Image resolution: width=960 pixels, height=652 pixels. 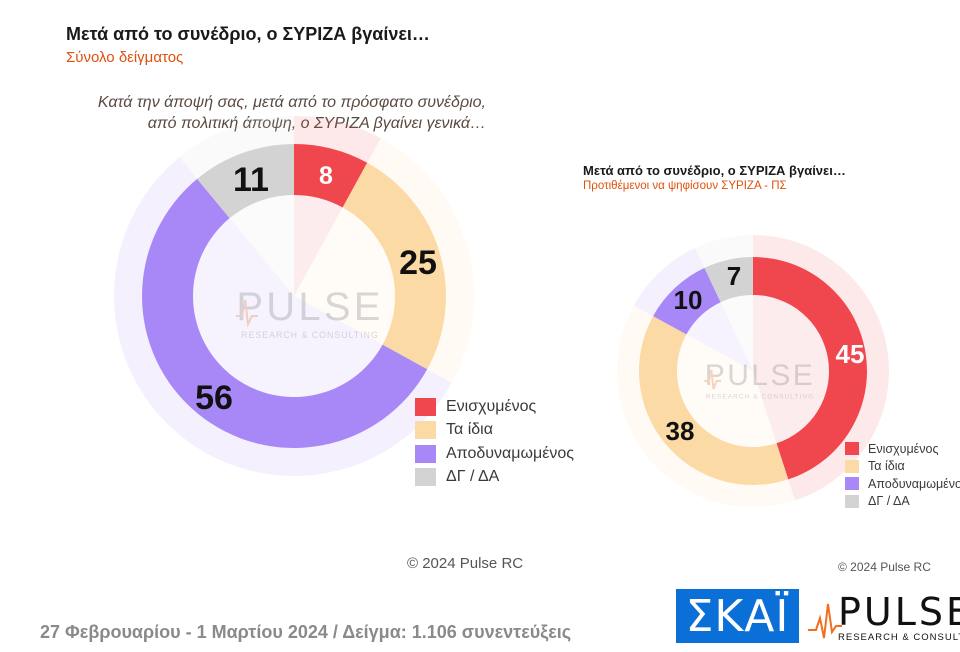 I want to click on donut-chart-syriza-voters: PULSE RESEARCH & CONSULTING 45 38 10 7, so click(x=753, y=371).